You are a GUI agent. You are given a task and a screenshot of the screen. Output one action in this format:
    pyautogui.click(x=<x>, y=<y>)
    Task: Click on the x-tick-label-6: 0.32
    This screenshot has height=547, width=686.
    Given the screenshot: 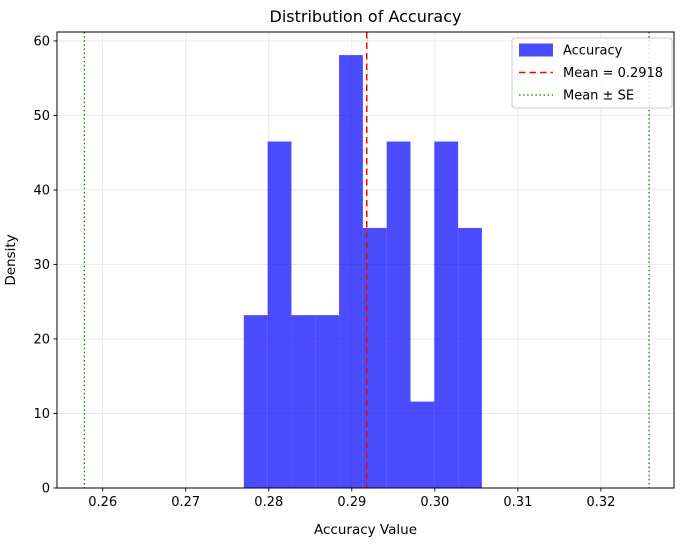 What is the action you would take?
    pyautogui.click(x=600, y=502)
    